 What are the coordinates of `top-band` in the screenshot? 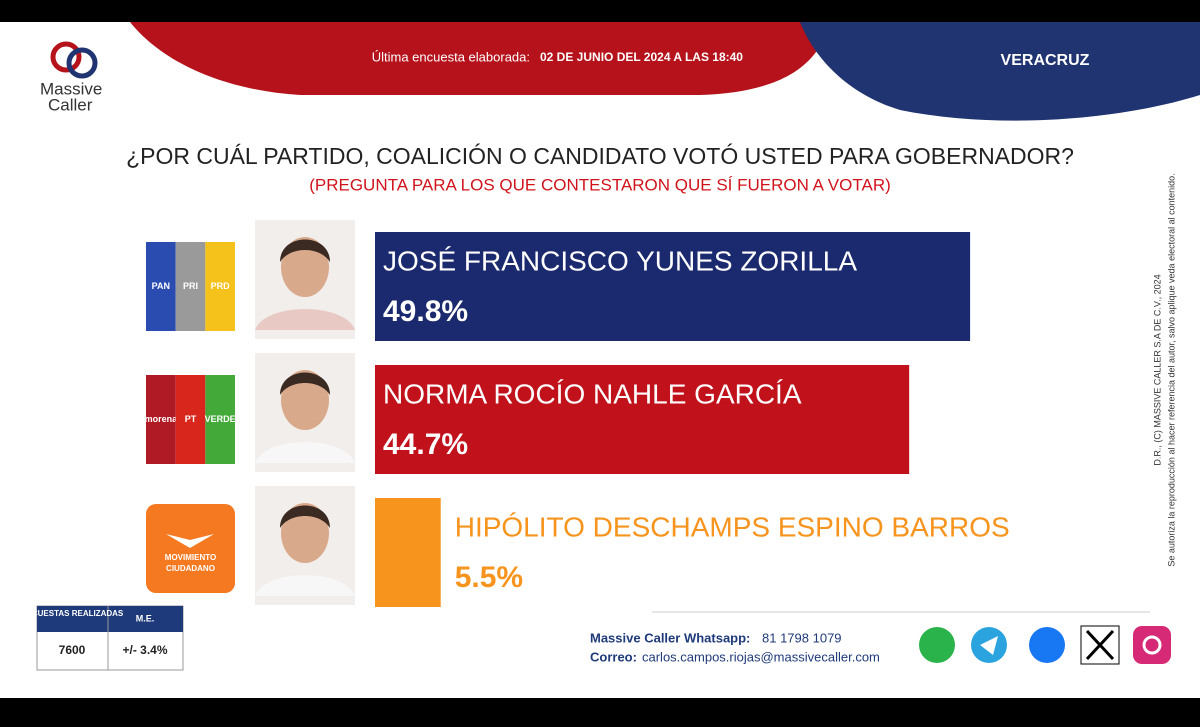 It's located at (600, 11).